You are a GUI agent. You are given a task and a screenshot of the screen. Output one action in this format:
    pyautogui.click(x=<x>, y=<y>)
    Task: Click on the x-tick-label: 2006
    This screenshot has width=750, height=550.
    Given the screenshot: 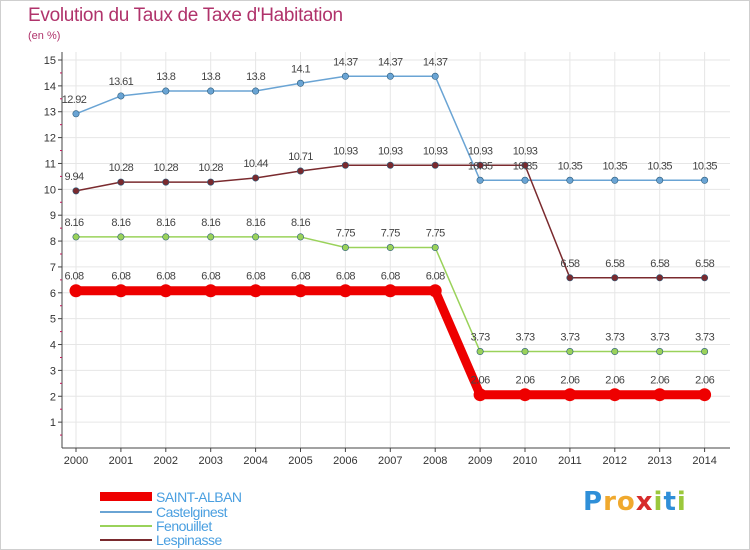 What is the action you would take?
    pyautogui.click(x=345, y=461)
    